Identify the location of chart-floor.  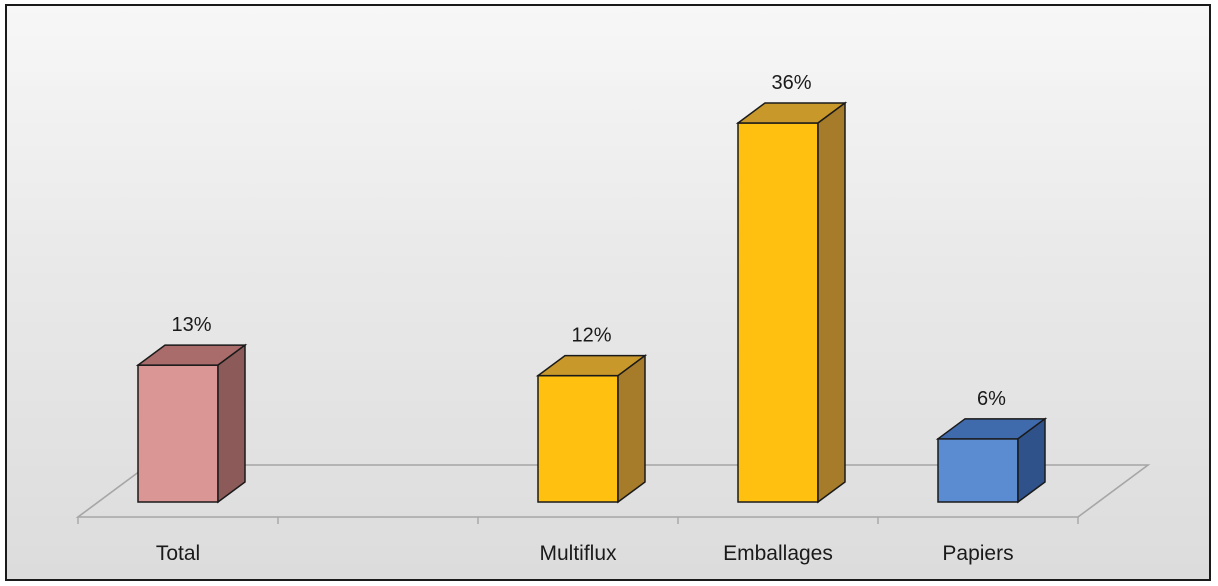
(613, 491).